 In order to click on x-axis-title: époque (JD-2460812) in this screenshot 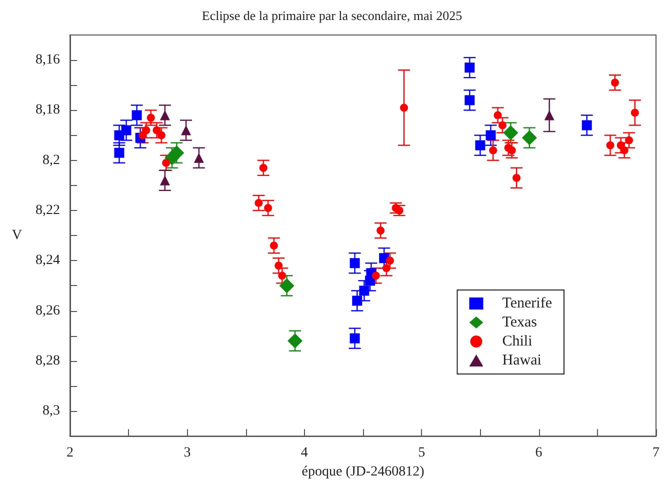, I will do `click(363, 472)`.